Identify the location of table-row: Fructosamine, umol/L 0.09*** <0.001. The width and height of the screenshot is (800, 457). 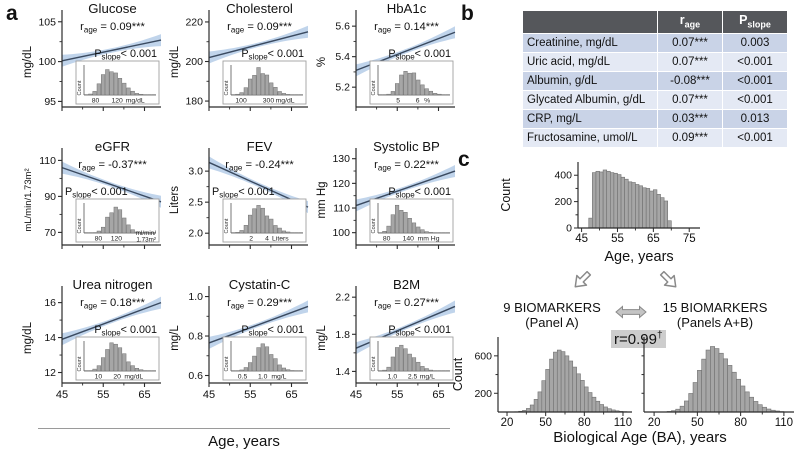
(655, 138).